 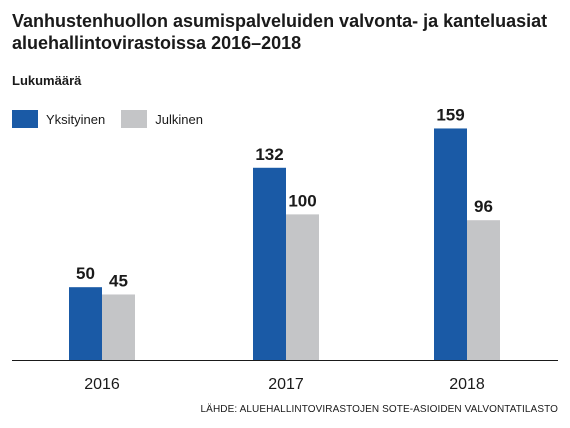 What do you see at coordinates (118, 280) in the screenshot?
I see `data-label-julkinen-2016: 45` at bounding box center [118, 280].